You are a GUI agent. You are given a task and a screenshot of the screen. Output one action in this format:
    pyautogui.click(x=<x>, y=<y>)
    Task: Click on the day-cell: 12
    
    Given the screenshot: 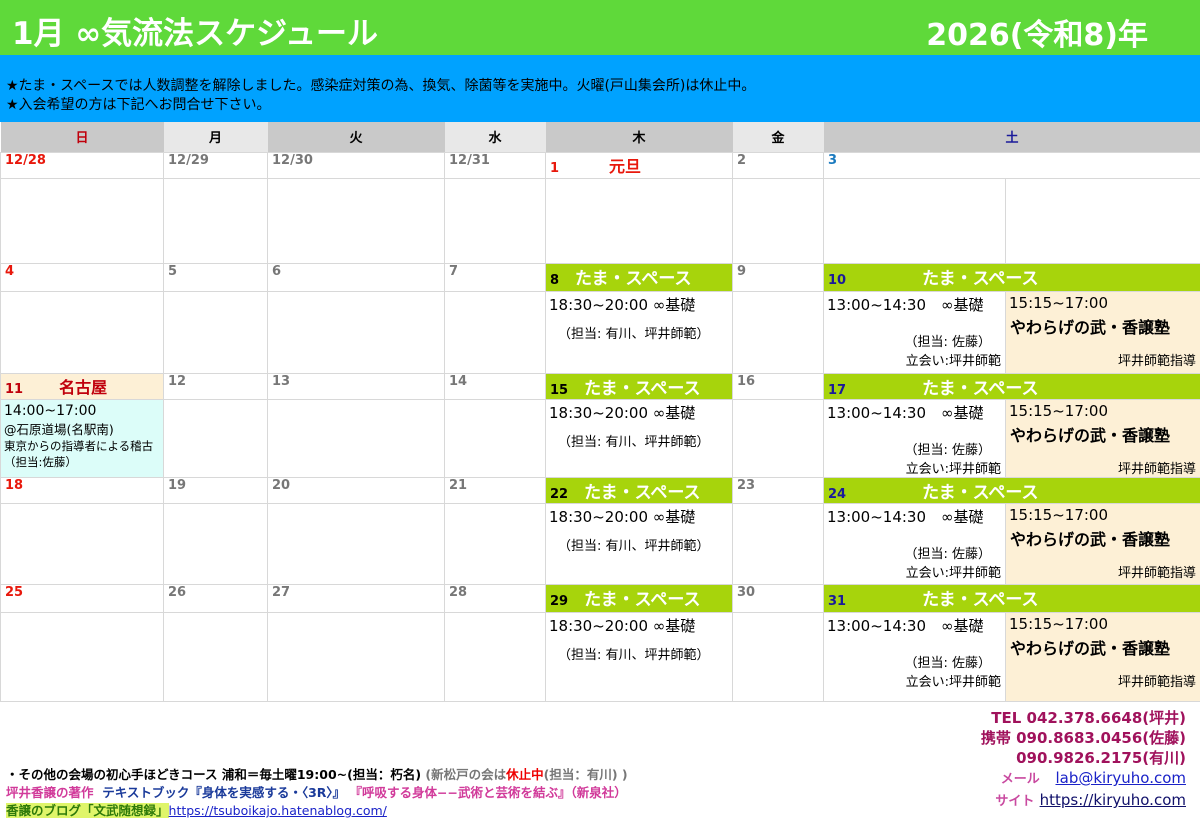 What is the action you would take?
    pyautogui.click(x=215, y=386)
    